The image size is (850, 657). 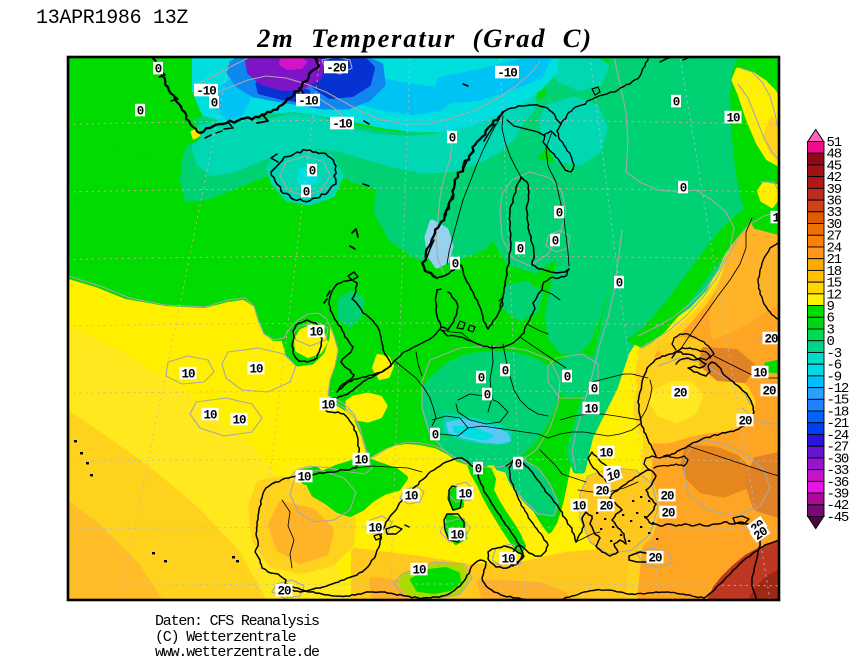 I want to click on svg-text: 30, so click(x=834, y=225).